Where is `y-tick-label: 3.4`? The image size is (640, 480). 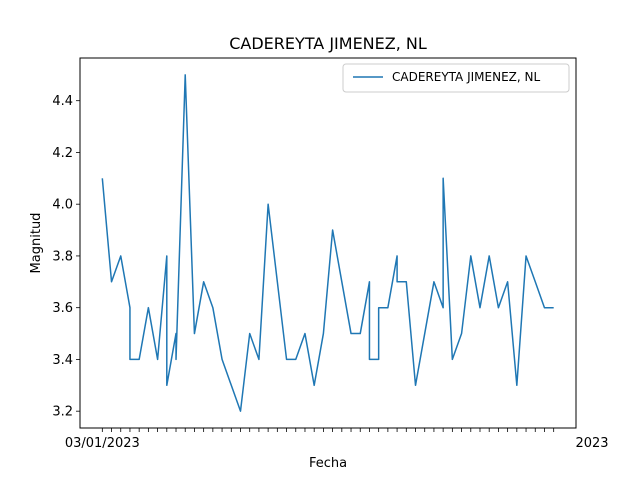 y-tick-label: 3.4 is located at coordinates (62, 360).